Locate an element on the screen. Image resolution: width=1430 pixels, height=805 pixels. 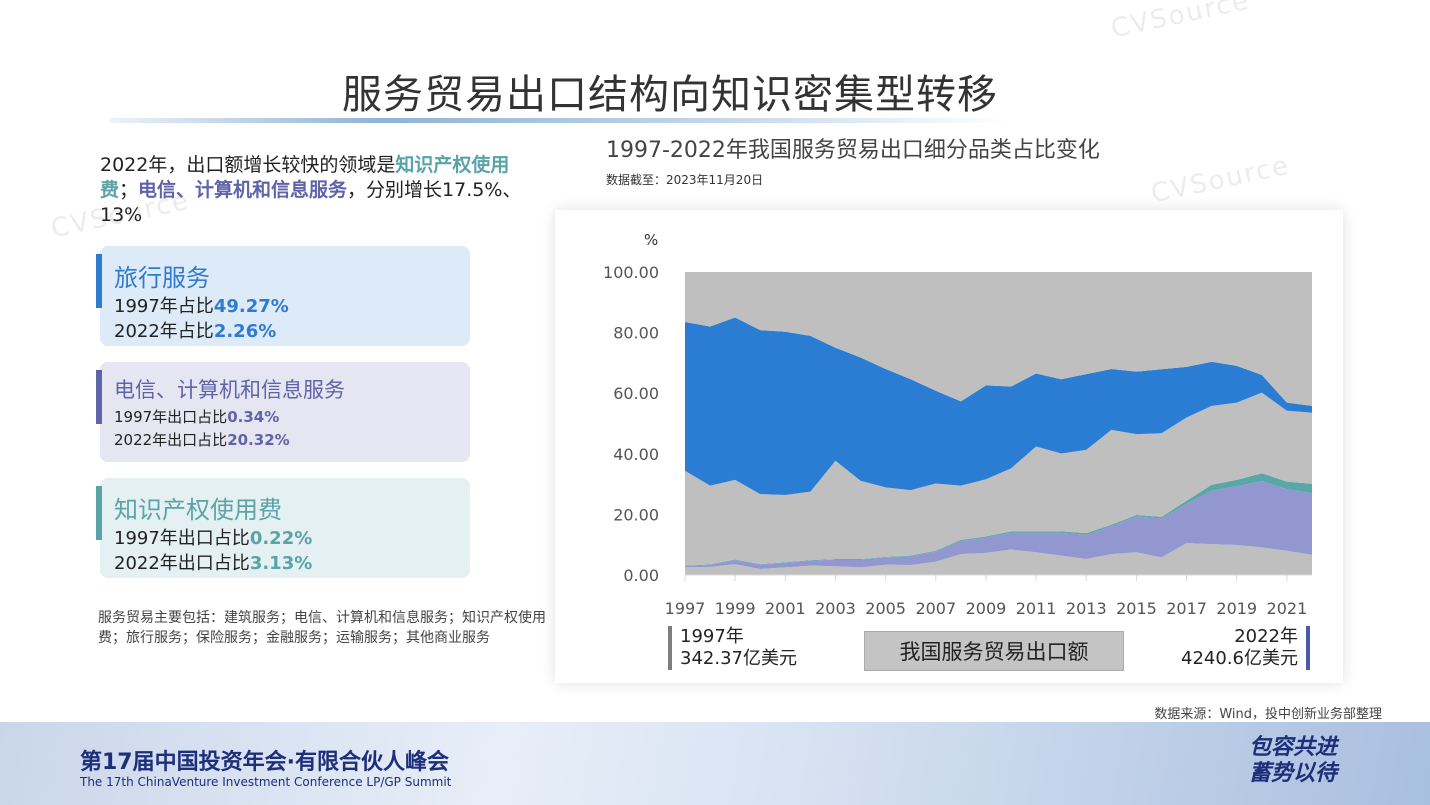
end-total-label: 2022年 4240.6亿美元 is located at coordinates (1230, 648).